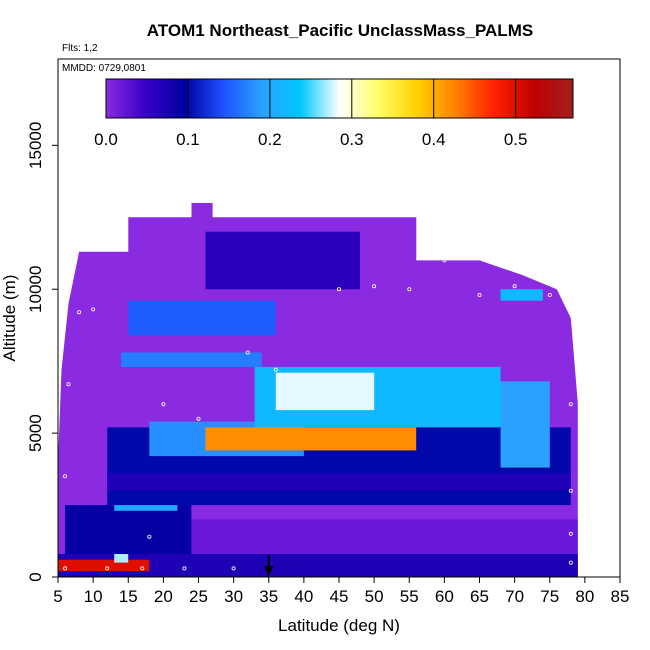 The image size is (650, 650). What do you see at coordinates (479, 596) in the screenshot?
I see `x-tick-label: 65` at bounding box center [479, 596].